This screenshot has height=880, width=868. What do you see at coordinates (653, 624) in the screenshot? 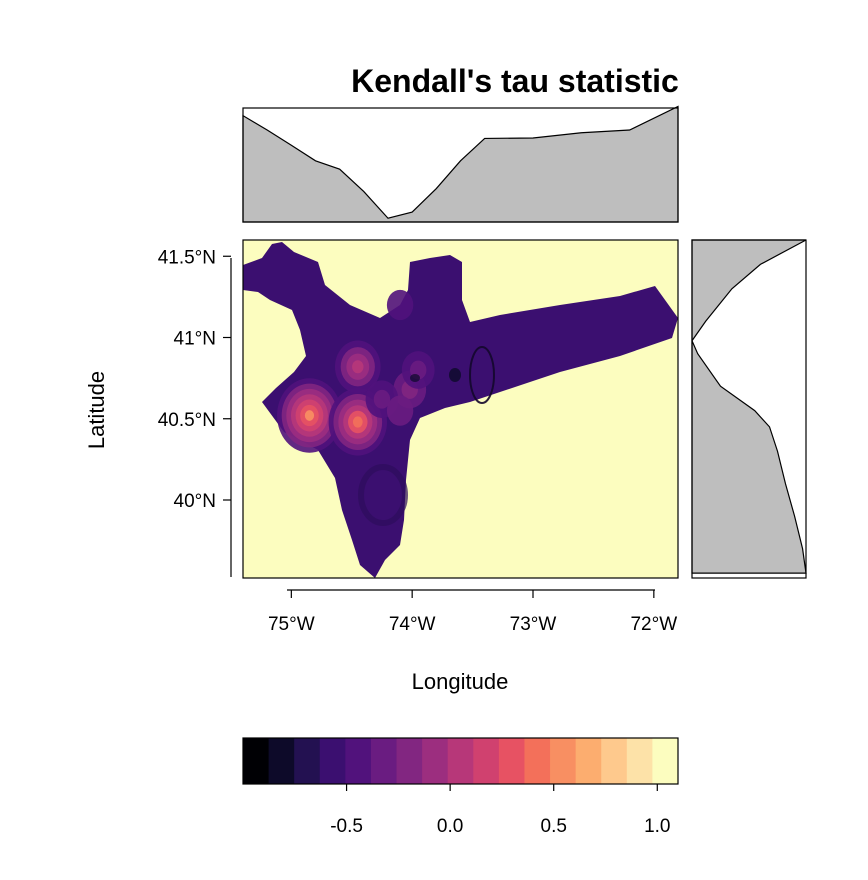
I see `x-tick-label: 72°W` at bounding box center [653, 624].